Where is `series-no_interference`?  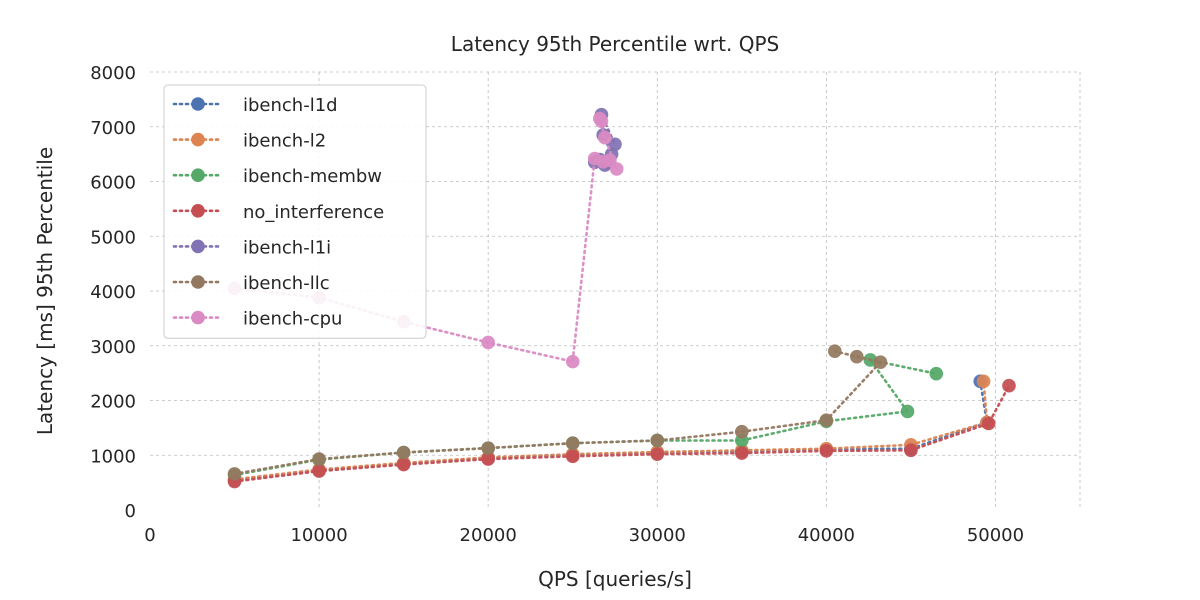
series-no_interference is located at coordinates (621, 433).